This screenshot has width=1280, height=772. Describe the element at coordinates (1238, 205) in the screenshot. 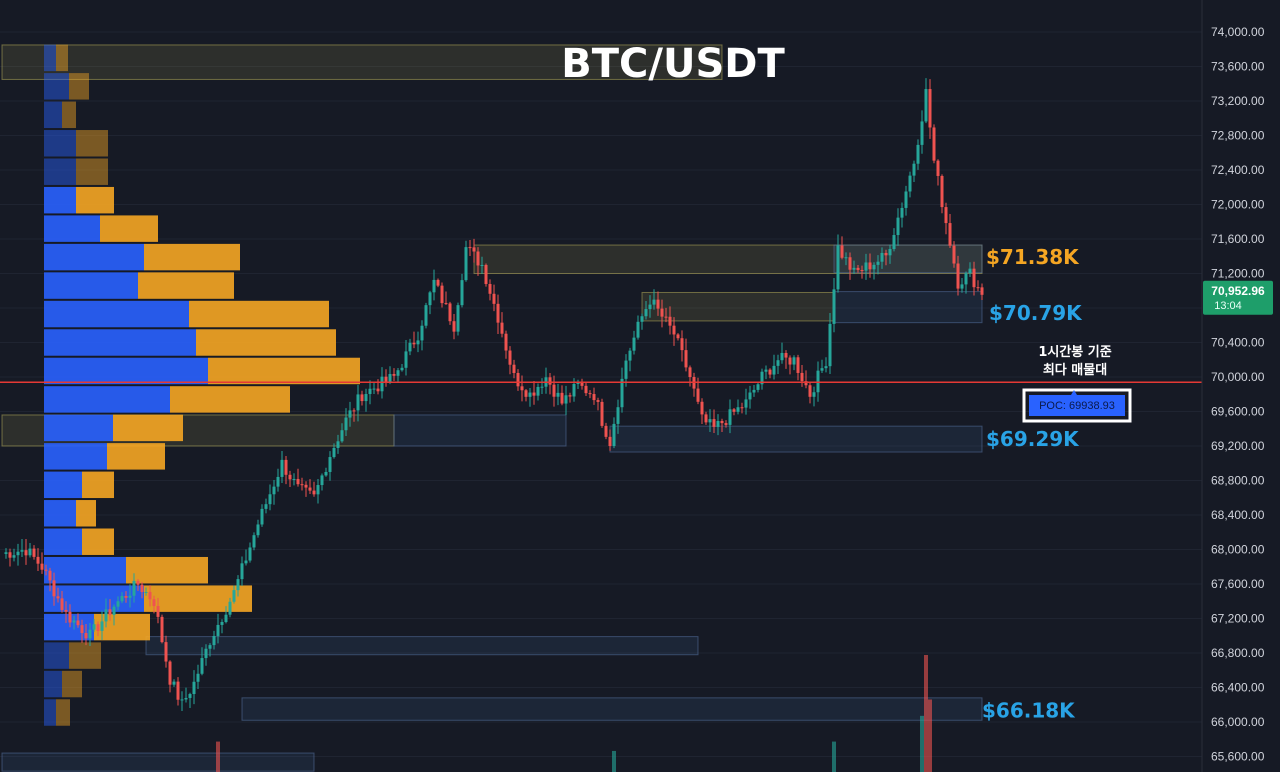

I see `y-tick-label: 72,000.00` at that location.